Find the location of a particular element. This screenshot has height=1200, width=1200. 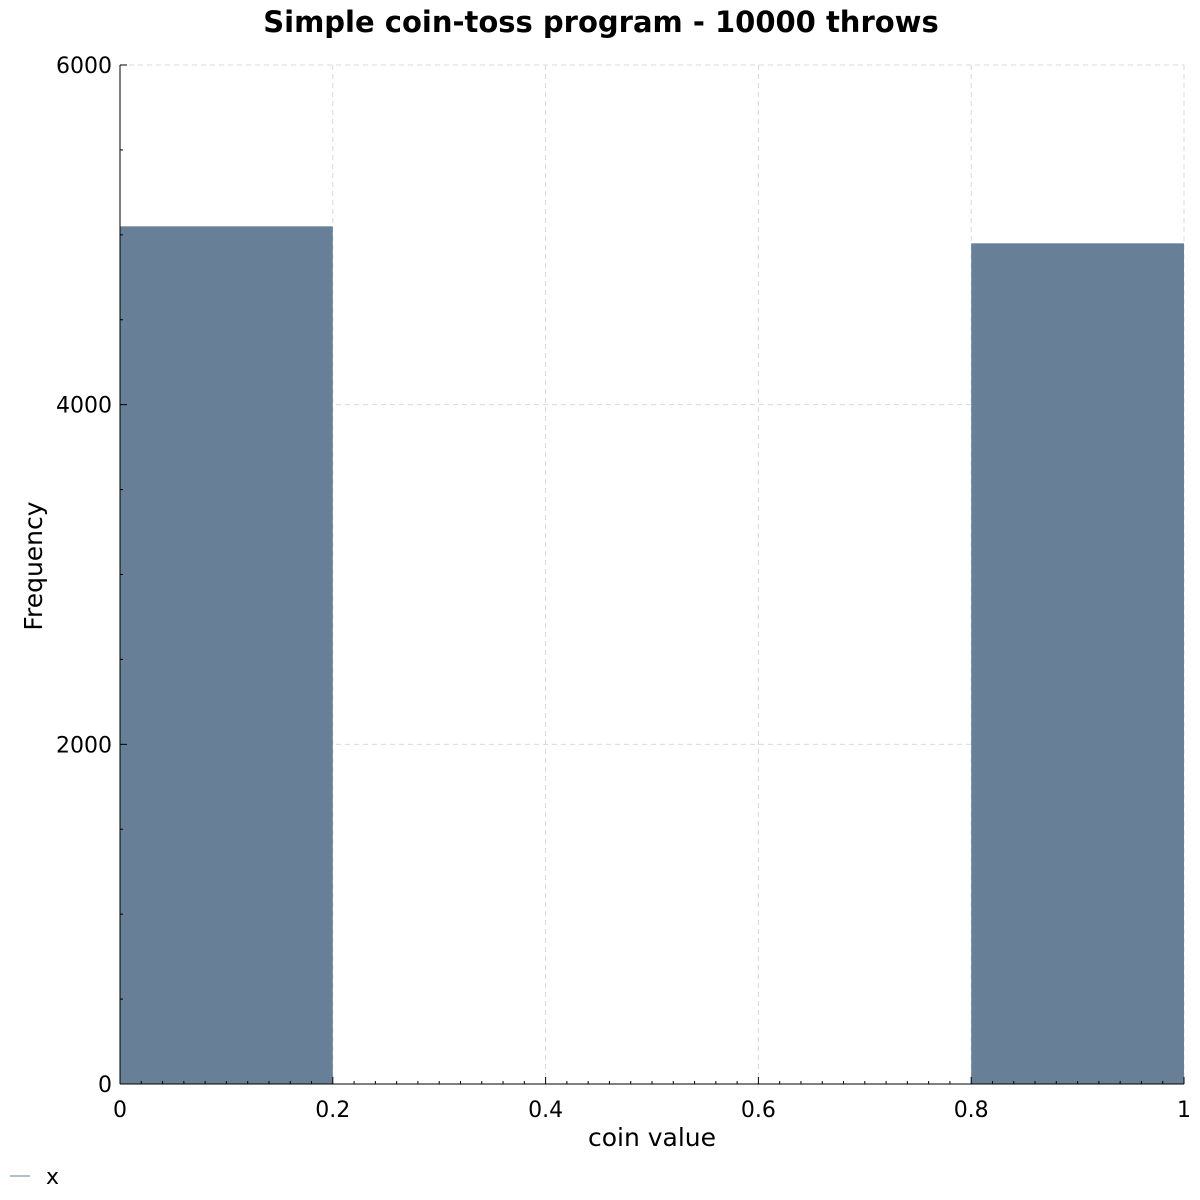

y-tick-label: 0 is located at coordinates (105, 1085).